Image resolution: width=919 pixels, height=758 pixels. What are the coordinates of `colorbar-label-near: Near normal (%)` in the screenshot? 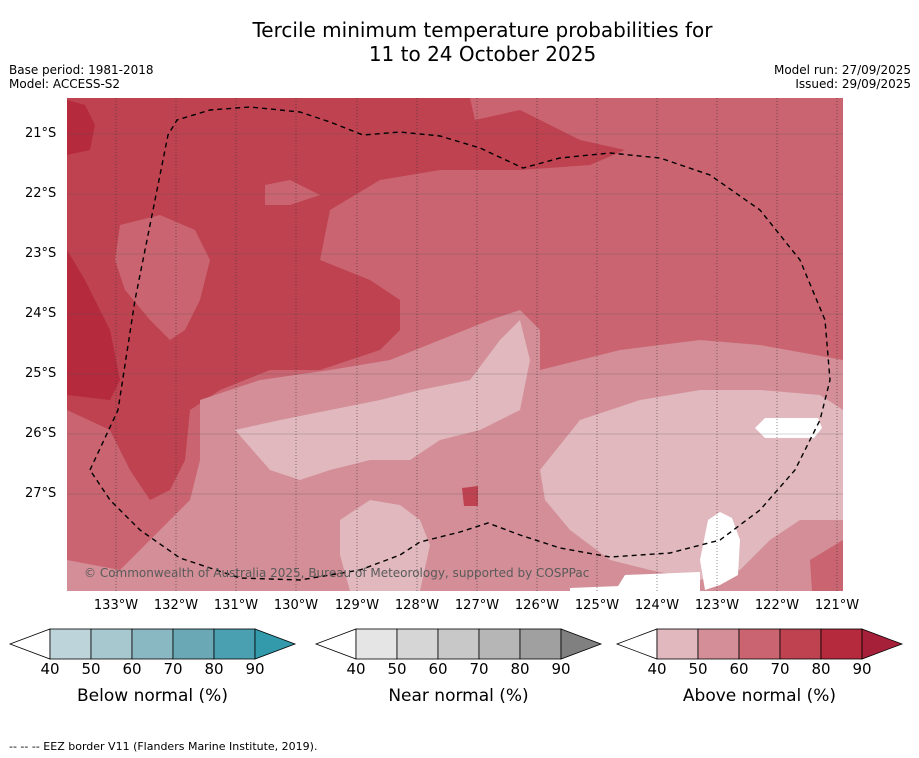 It's located at (458, 696).